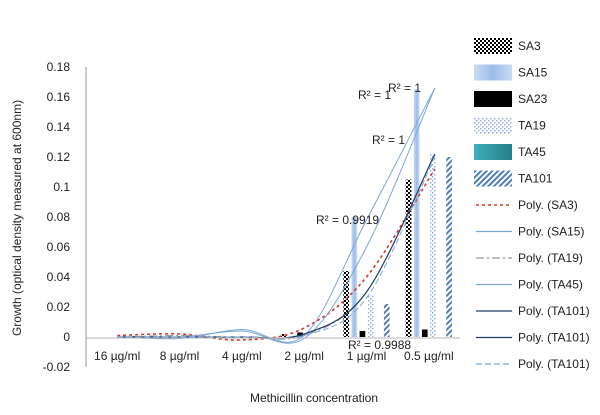 The image size is (600, 415). Describe the element at coordinates (529, 46) in the screenshot. I see `legend-label: SA3` at that location.